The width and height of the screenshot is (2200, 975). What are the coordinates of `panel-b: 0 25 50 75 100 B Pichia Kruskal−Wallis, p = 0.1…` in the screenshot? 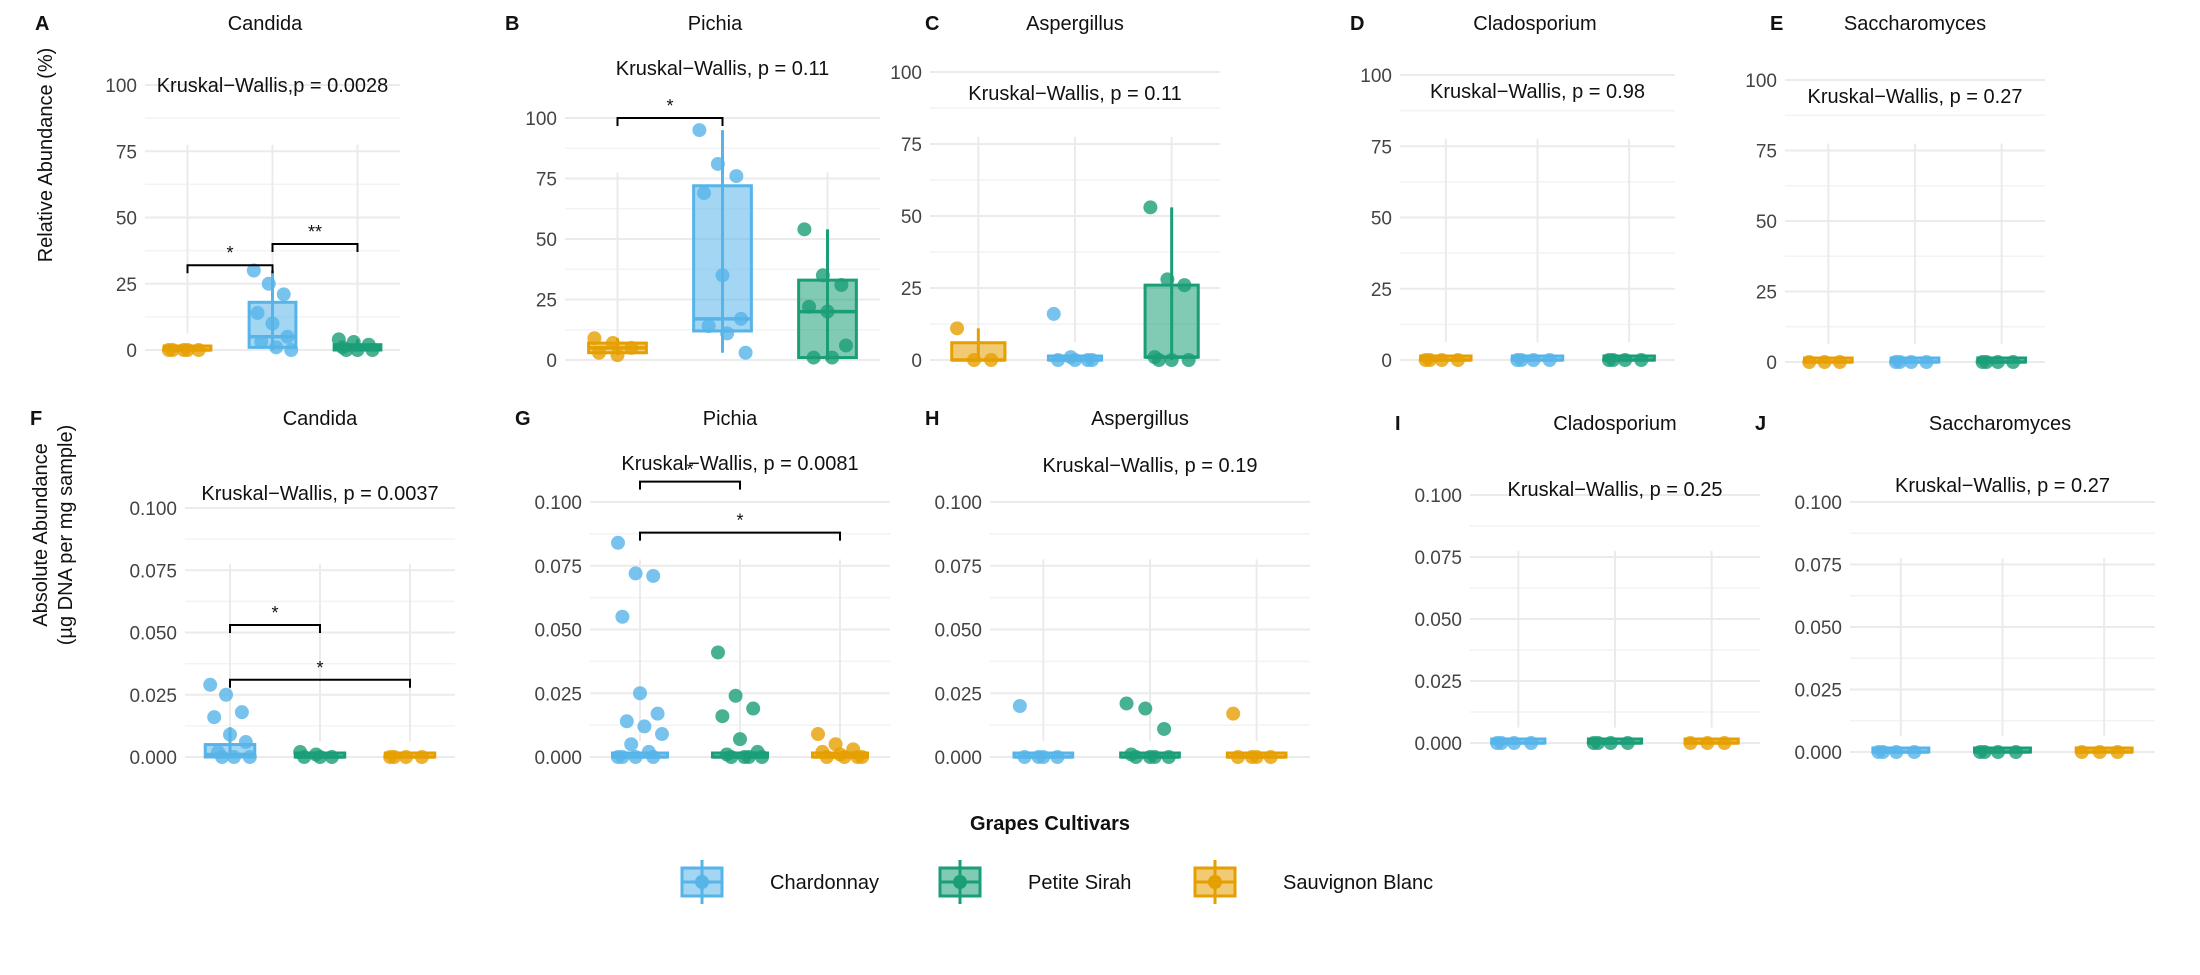 It's located at (692, 192).